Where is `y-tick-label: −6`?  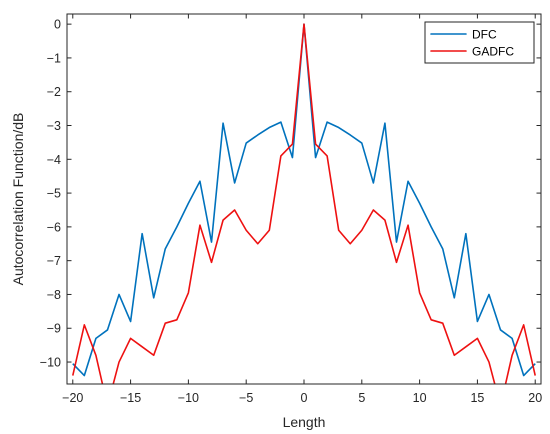 y-tick-label: −6 is located at coordinates (54, 227).